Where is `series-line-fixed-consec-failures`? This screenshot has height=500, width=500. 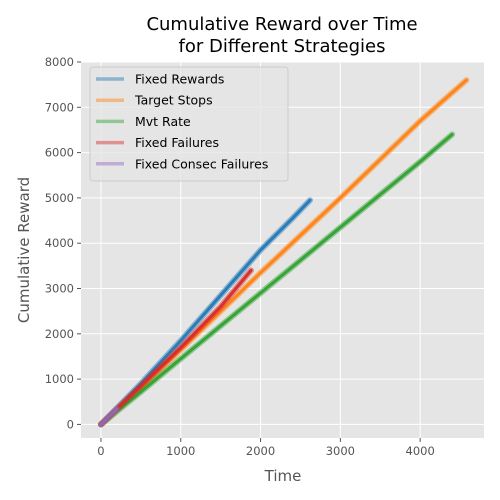 series-line-fixed-consec-failures is located at coordinates (109, 416).